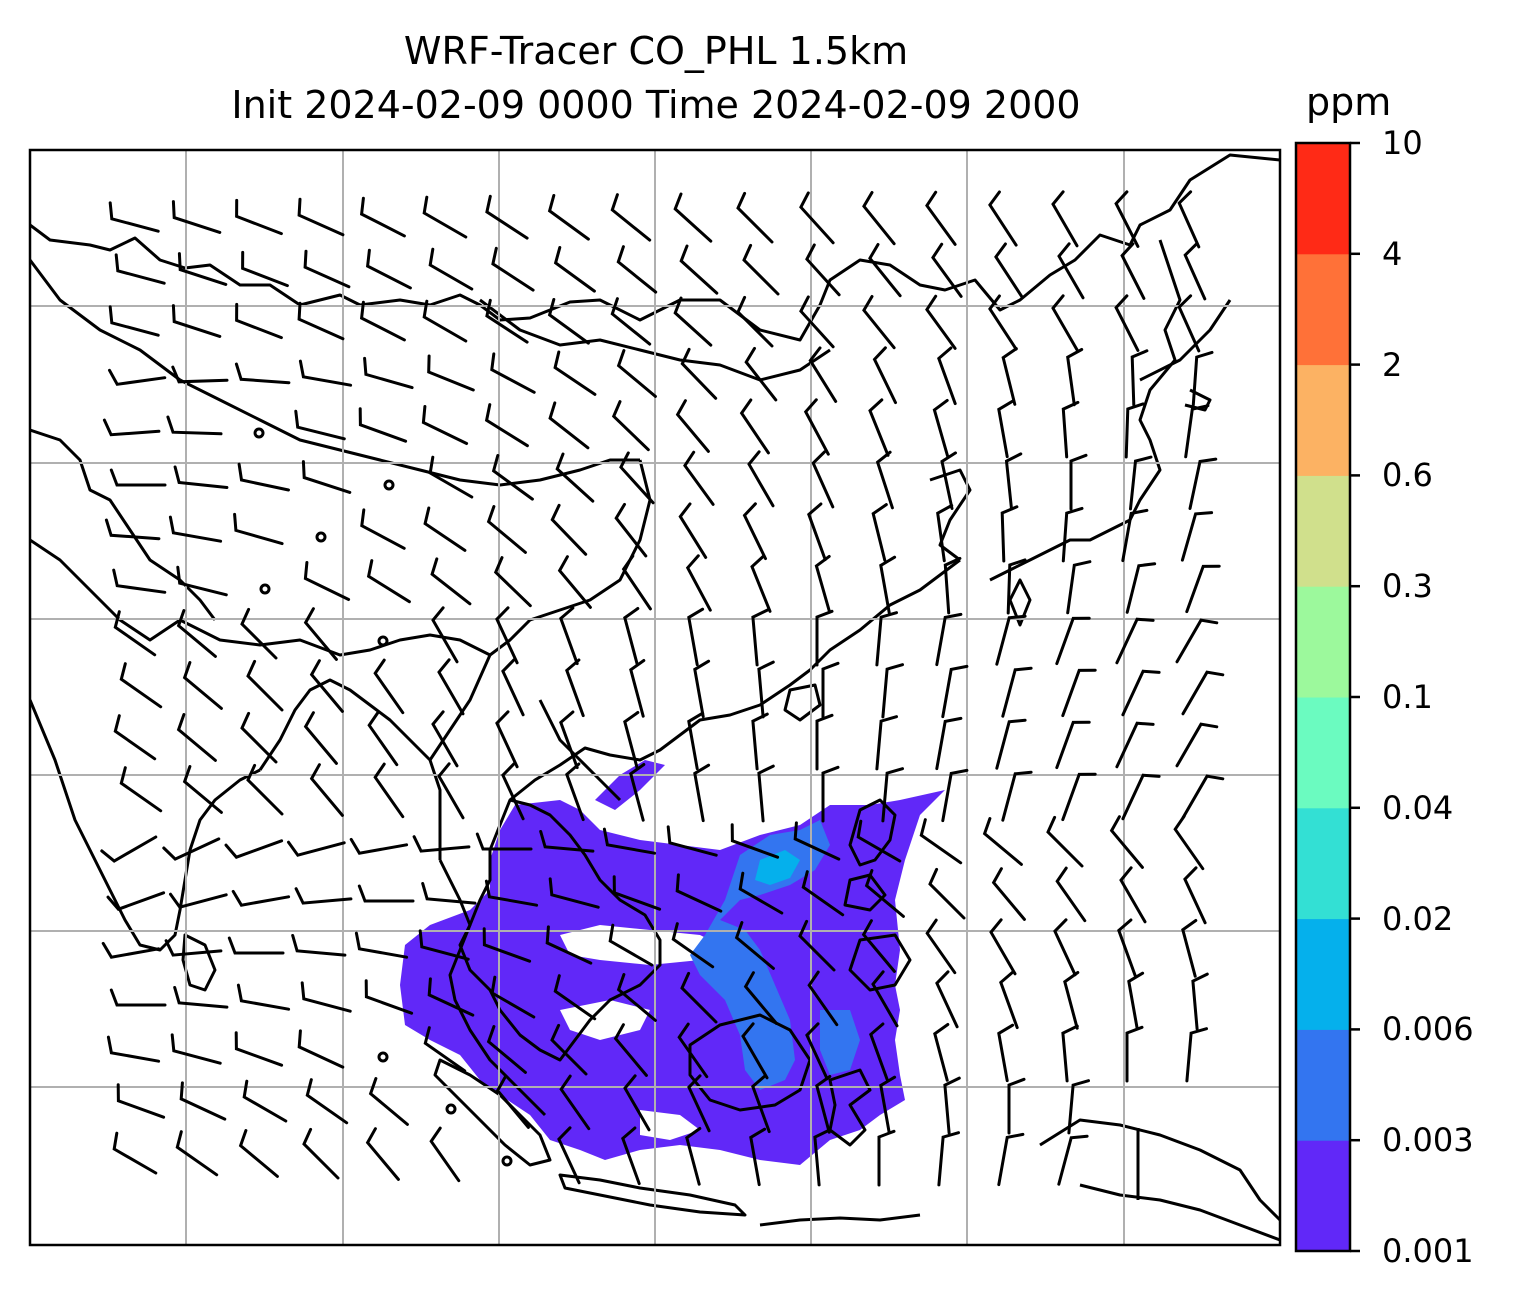 The width and height of the screenshot is (1528, 1306). I want to click on colorbar-tick-label: 0.3, so click(1407, 586).